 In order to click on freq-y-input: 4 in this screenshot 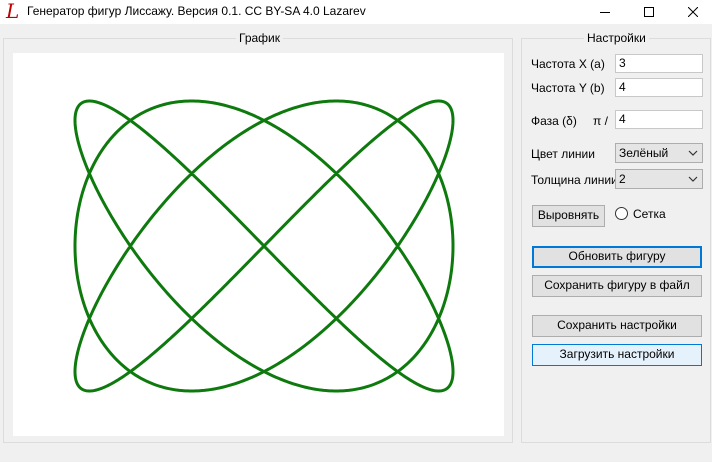, I will do `click(659, 87)`.